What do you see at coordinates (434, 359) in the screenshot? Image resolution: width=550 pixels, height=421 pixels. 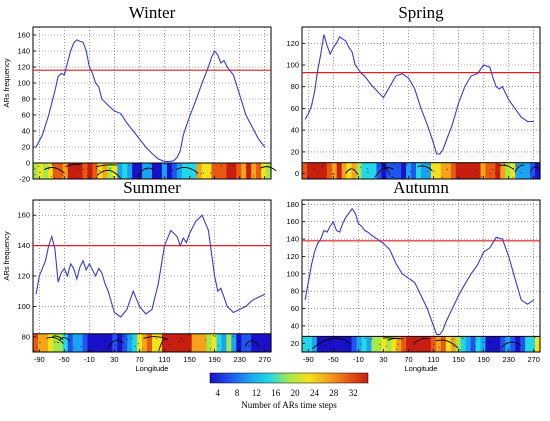 I see `x-tick-label: 110` at bounding box center [434, 359].